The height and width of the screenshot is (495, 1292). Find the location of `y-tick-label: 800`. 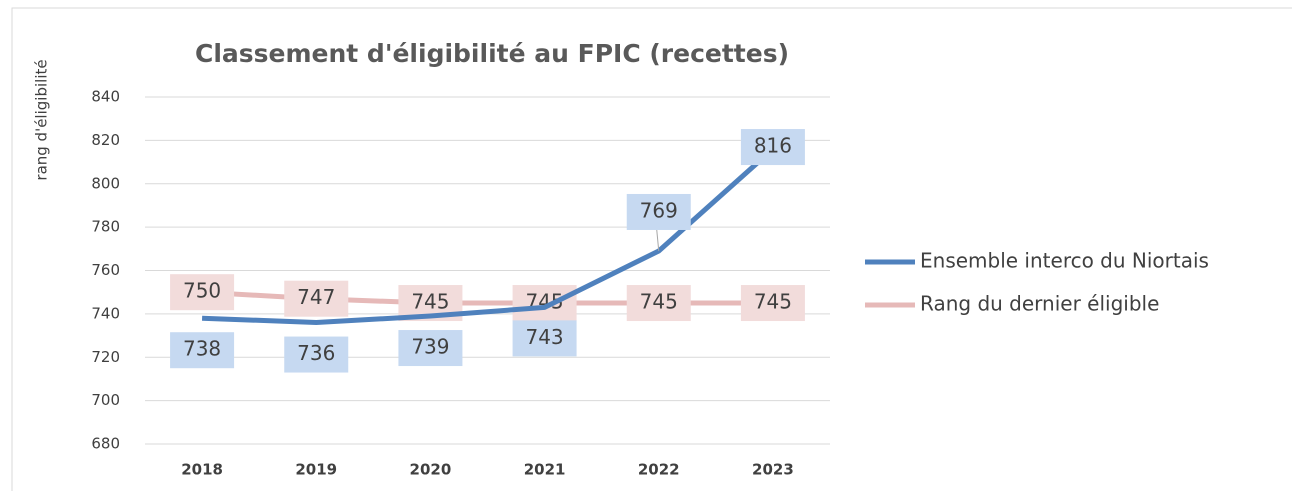

y-tick-label: 800 is located at coordinates (105, 183).